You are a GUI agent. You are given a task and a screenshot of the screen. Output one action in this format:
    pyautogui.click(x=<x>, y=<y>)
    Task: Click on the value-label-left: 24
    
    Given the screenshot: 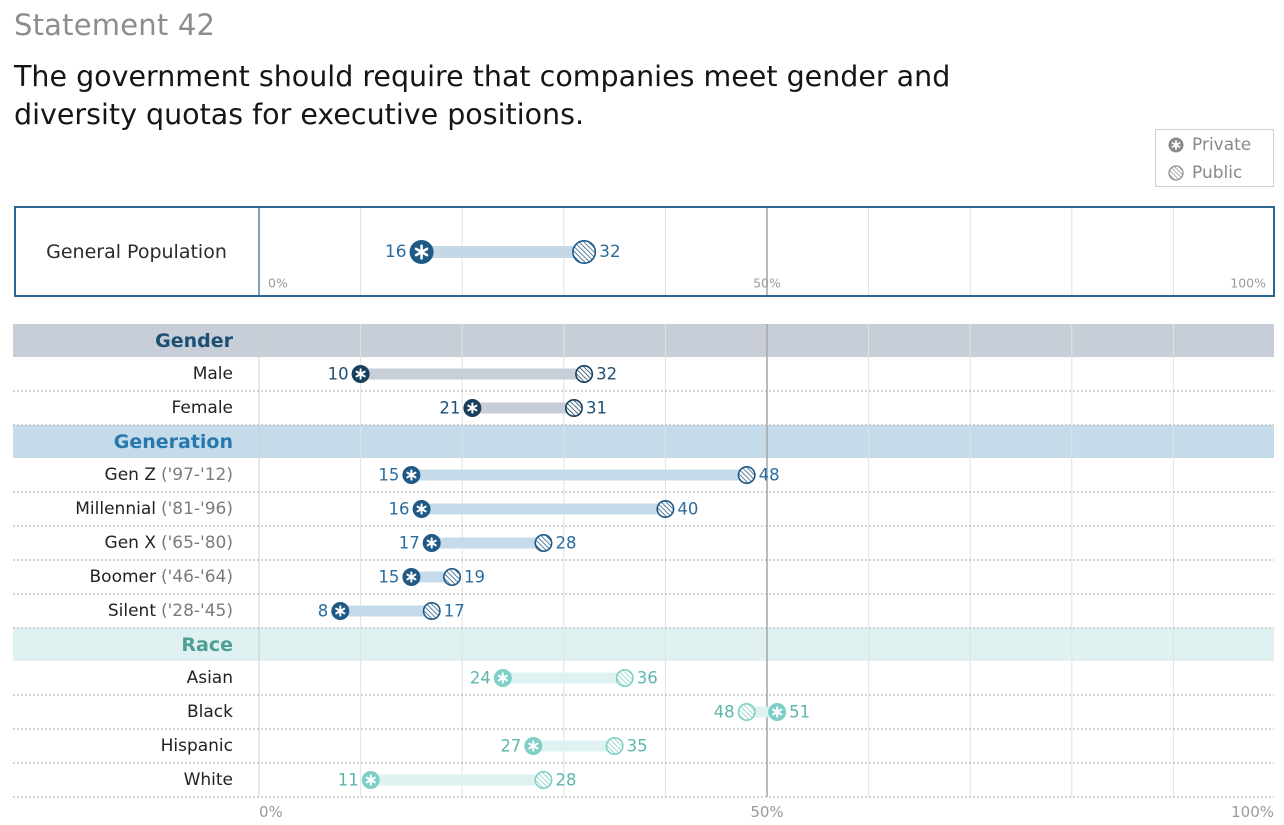 What is the action you would take?
    pyautogui.click(x=480, y=678)
    